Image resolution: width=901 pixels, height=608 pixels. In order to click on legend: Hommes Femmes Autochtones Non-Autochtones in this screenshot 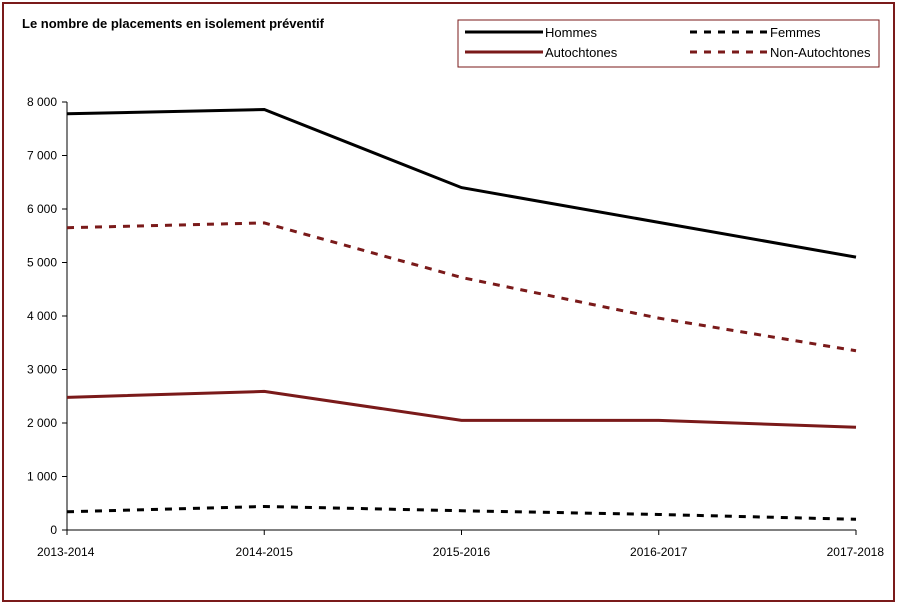, I will do `click(668, 43)`.